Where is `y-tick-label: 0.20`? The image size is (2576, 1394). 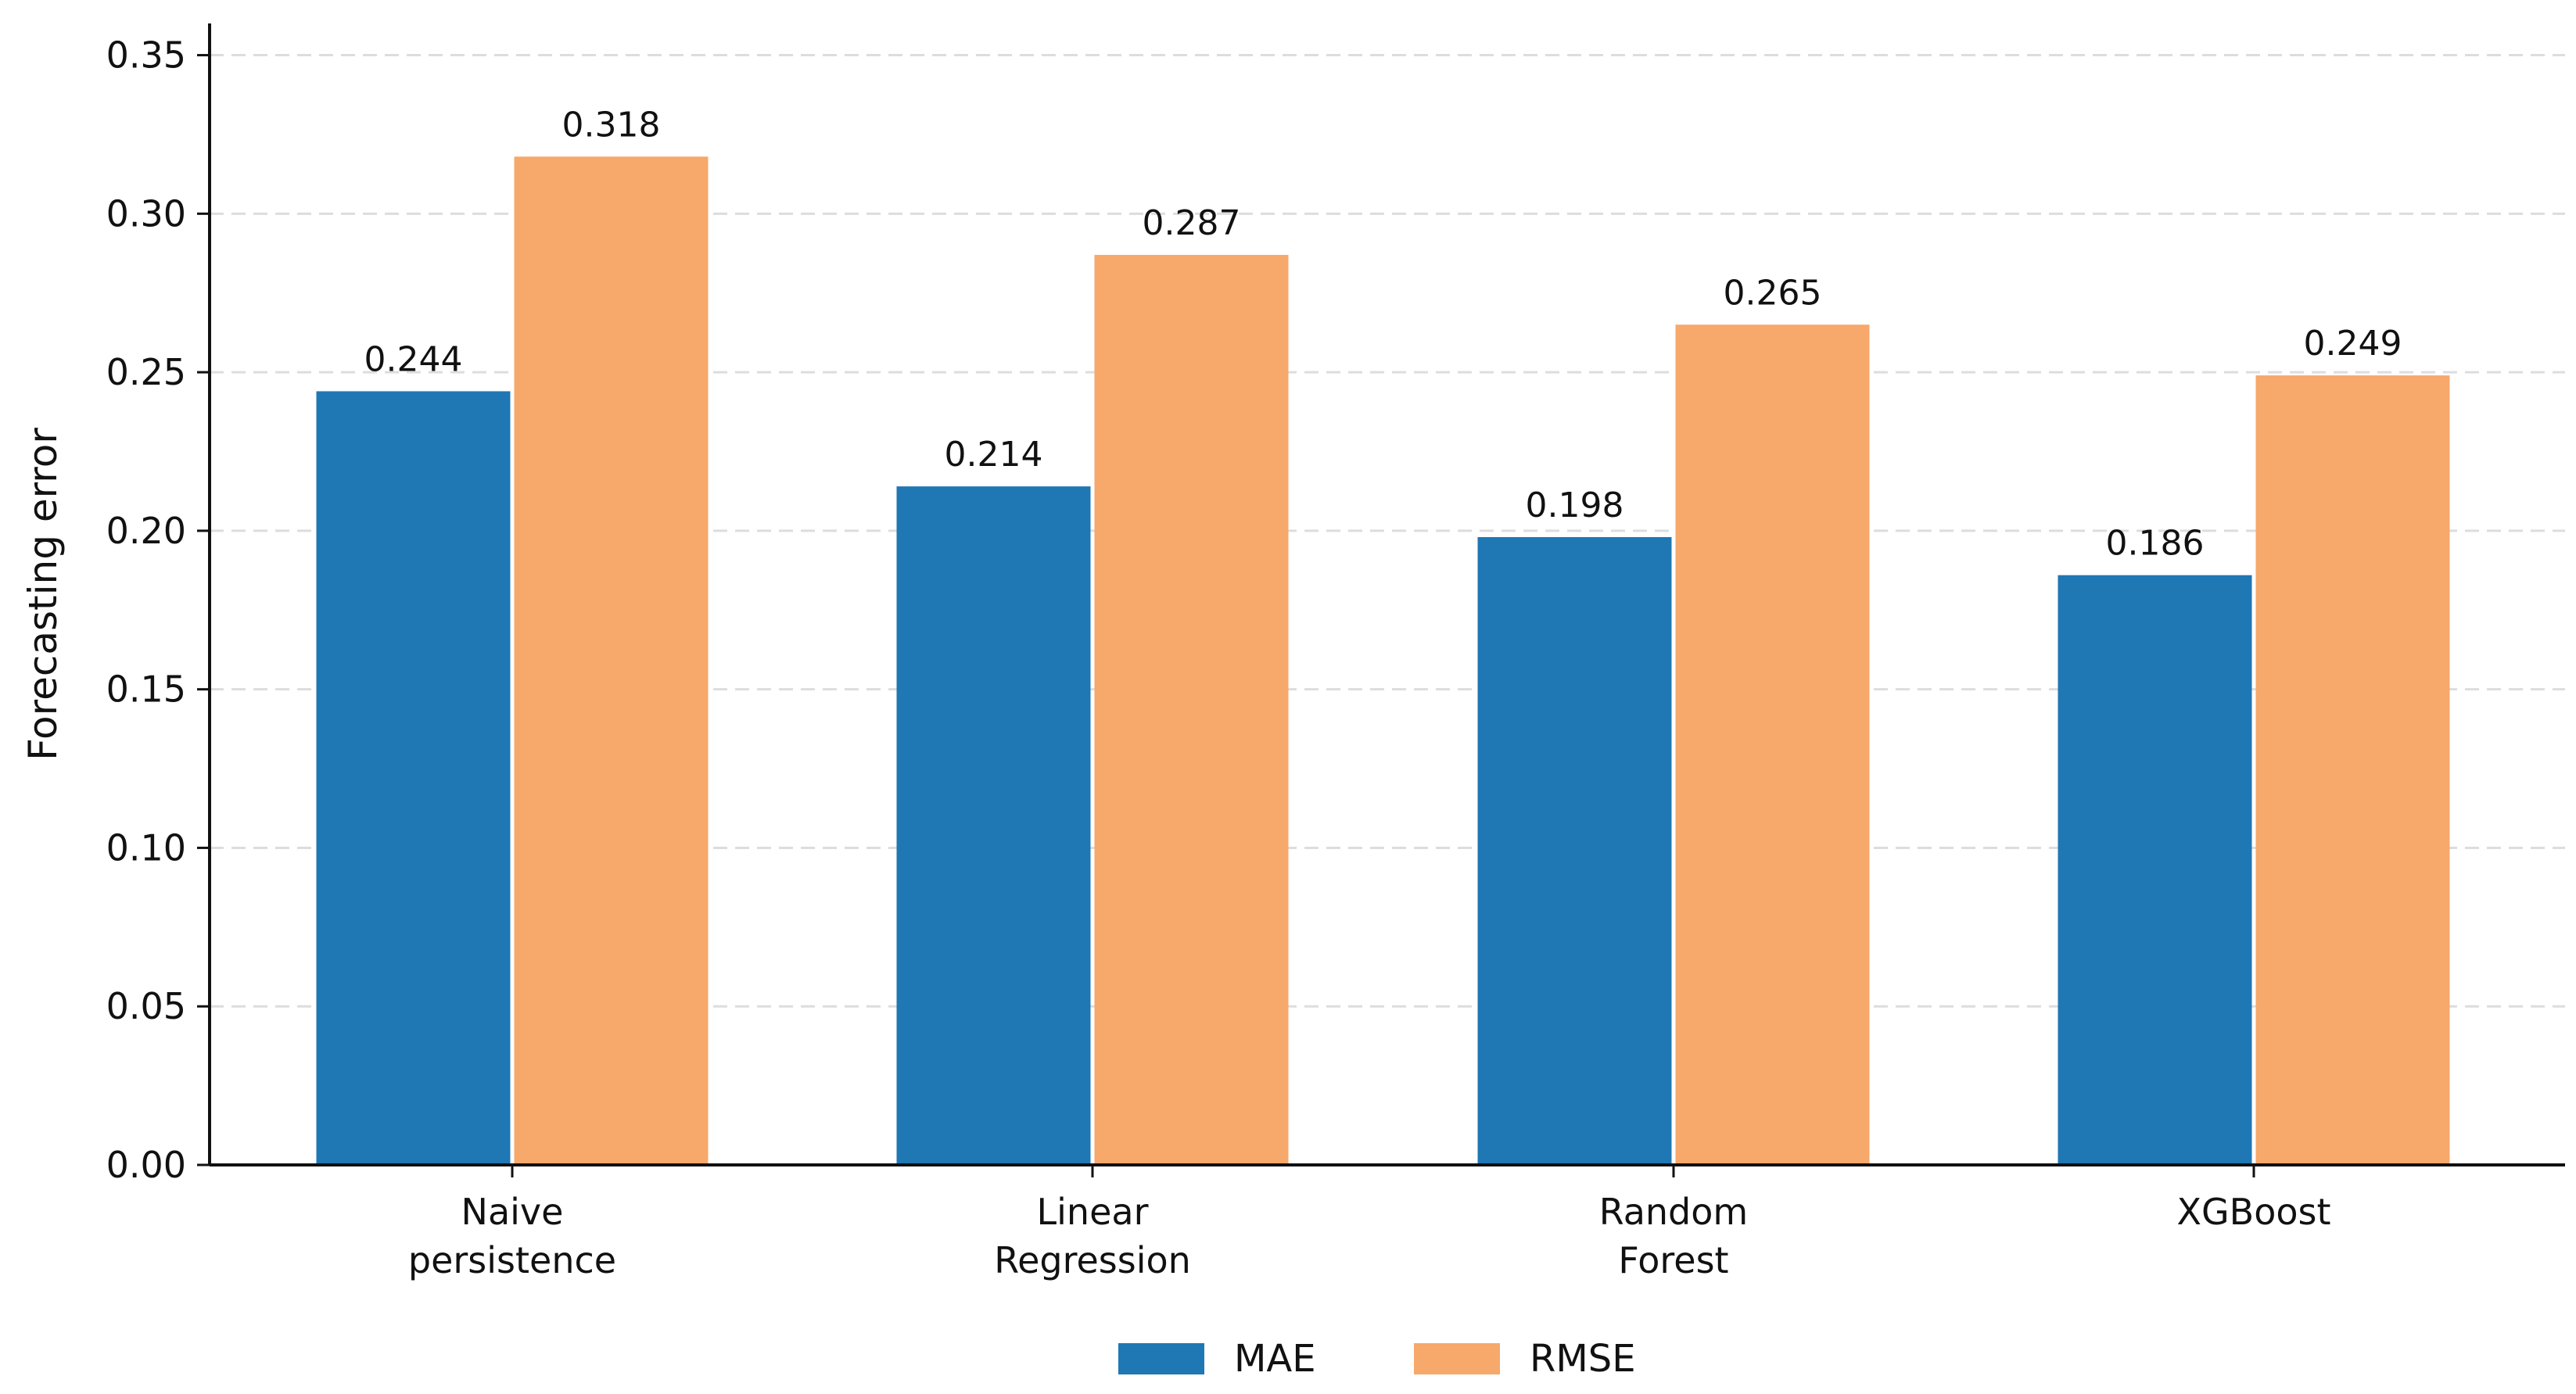
y-tick-label: 0.20 is located at coordinates (146, 531).